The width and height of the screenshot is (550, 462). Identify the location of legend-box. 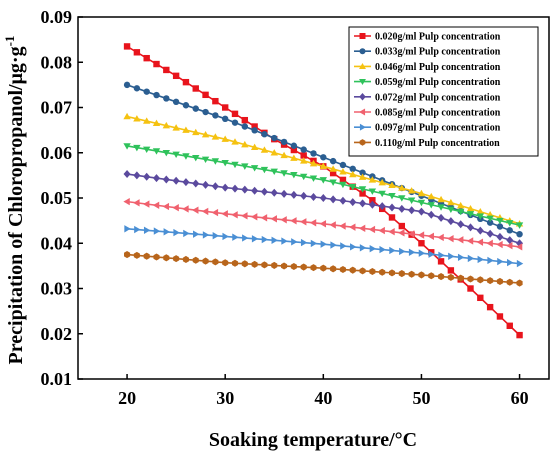
(443, 91).